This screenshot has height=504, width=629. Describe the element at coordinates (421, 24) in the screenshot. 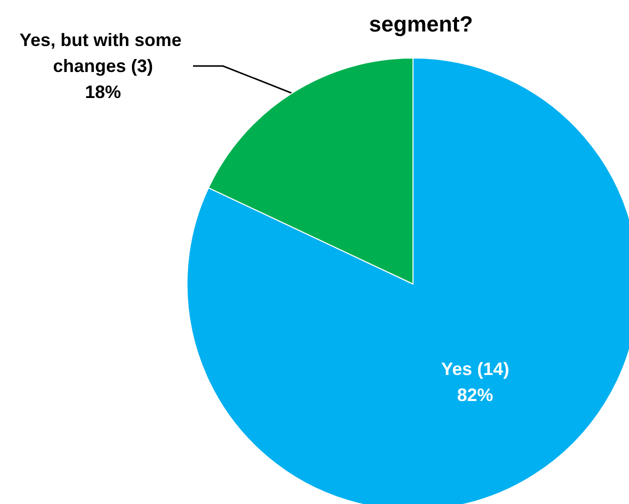

I see `chart-title: segment?` at that location.